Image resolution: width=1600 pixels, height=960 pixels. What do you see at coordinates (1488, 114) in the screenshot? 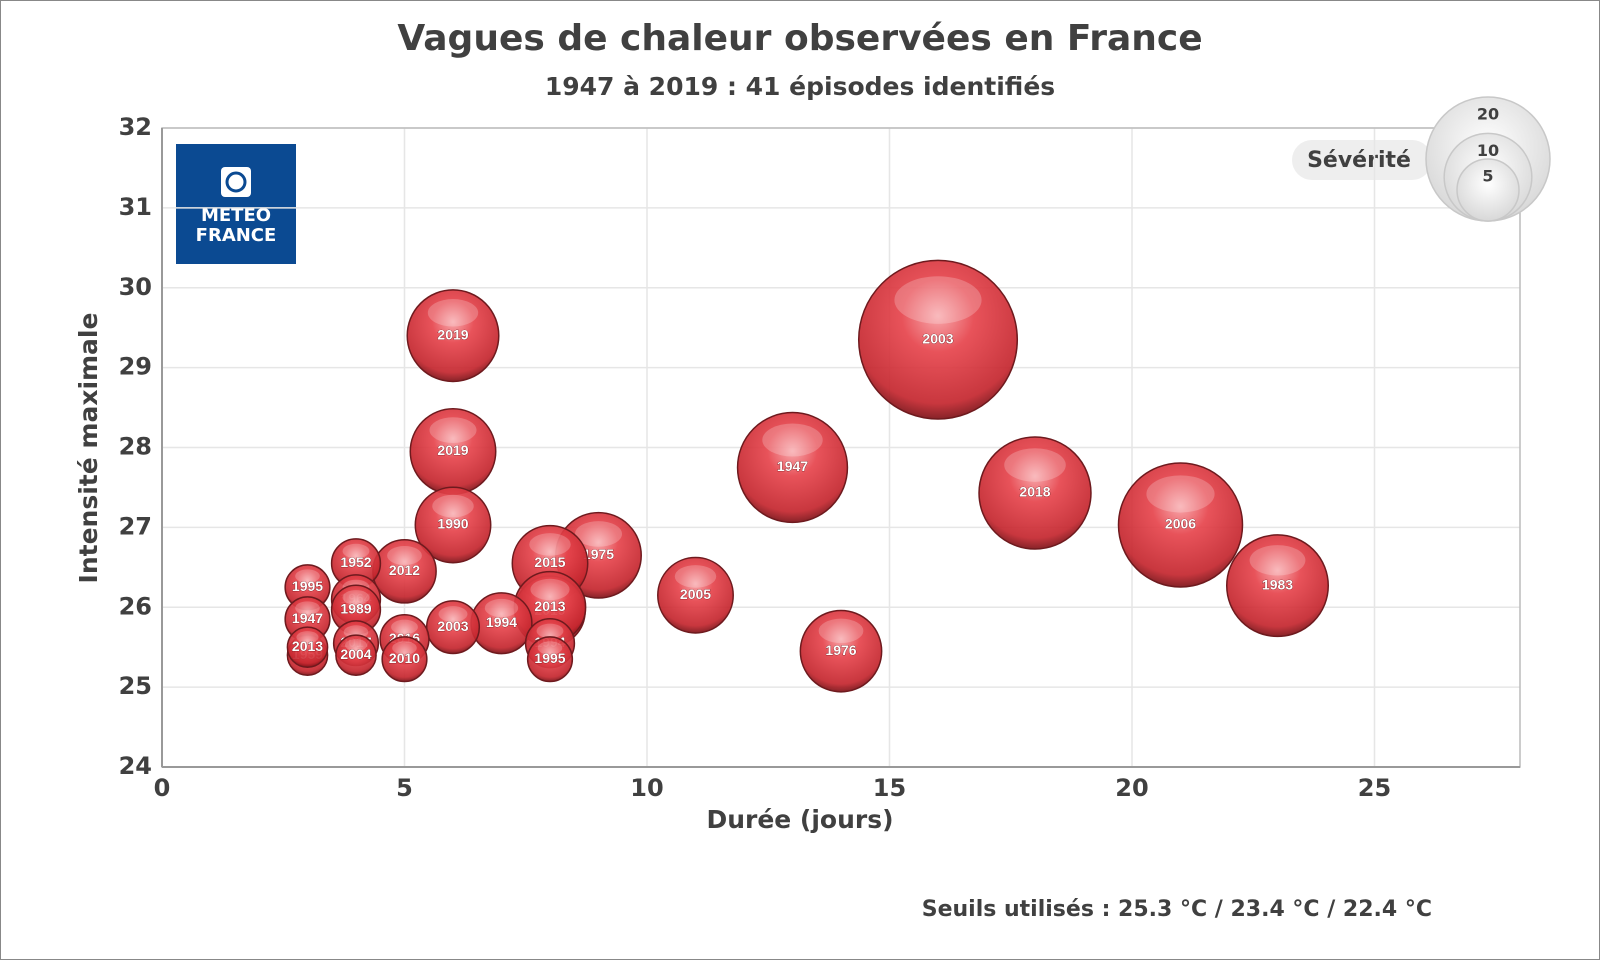
I see `size-legend-label: 20` at bounding box center [1488, 114].